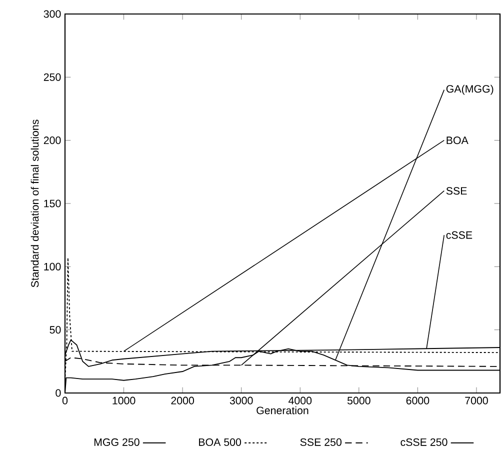 The image size is (501, 459). Describe the element at coordinates (65, 400) in the screenshot. I see `x-tick-label: 0` at that location.